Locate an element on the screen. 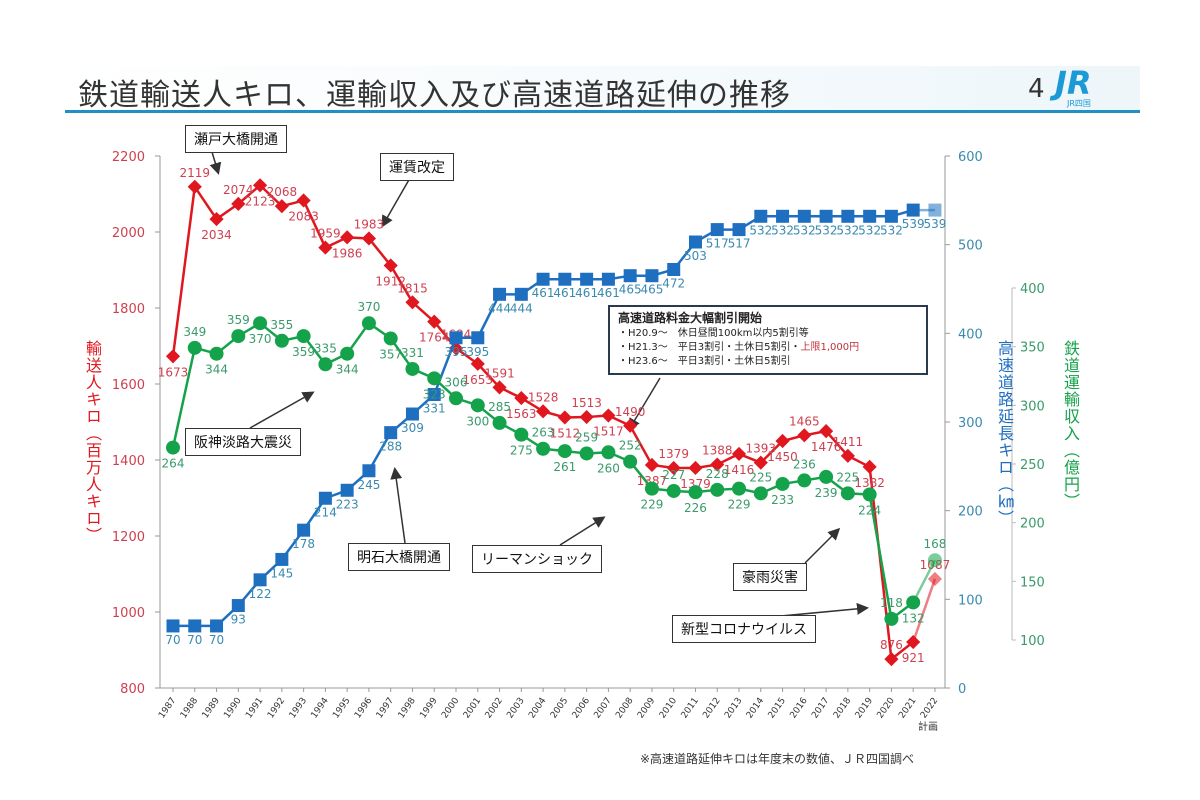 The height and width of the screenshot is (800, 1200). passenger-km-data-label: 1388 is located at coordinates (717, 451).